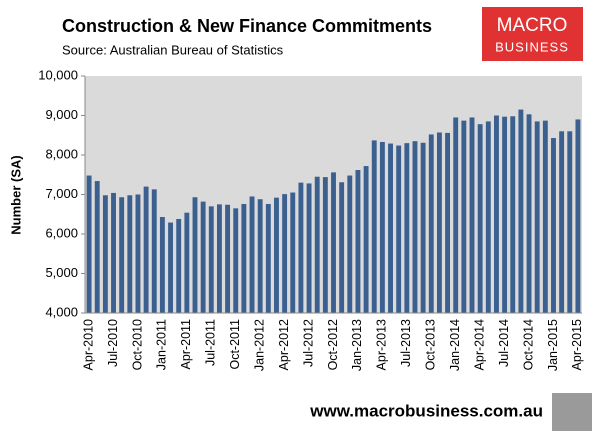 Image resolution: width=603 pixels, height=435 pixels. What do you see at coordinates (15, 194) in the screenshot?
I see `y-axis-label: Number (SA)` at bounding box center [15, 194].